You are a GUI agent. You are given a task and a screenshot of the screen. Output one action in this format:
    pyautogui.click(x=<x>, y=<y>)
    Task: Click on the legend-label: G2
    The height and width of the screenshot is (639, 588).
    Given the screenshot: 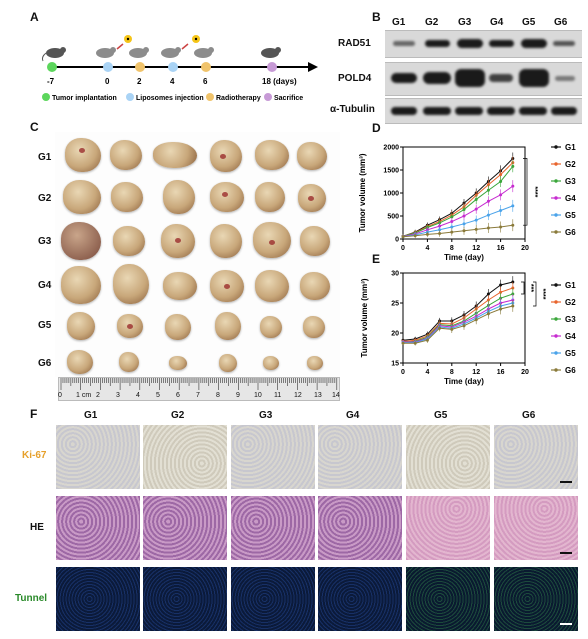 What is the action you would take?
    pyautogui.click(x=570, y=164)
    